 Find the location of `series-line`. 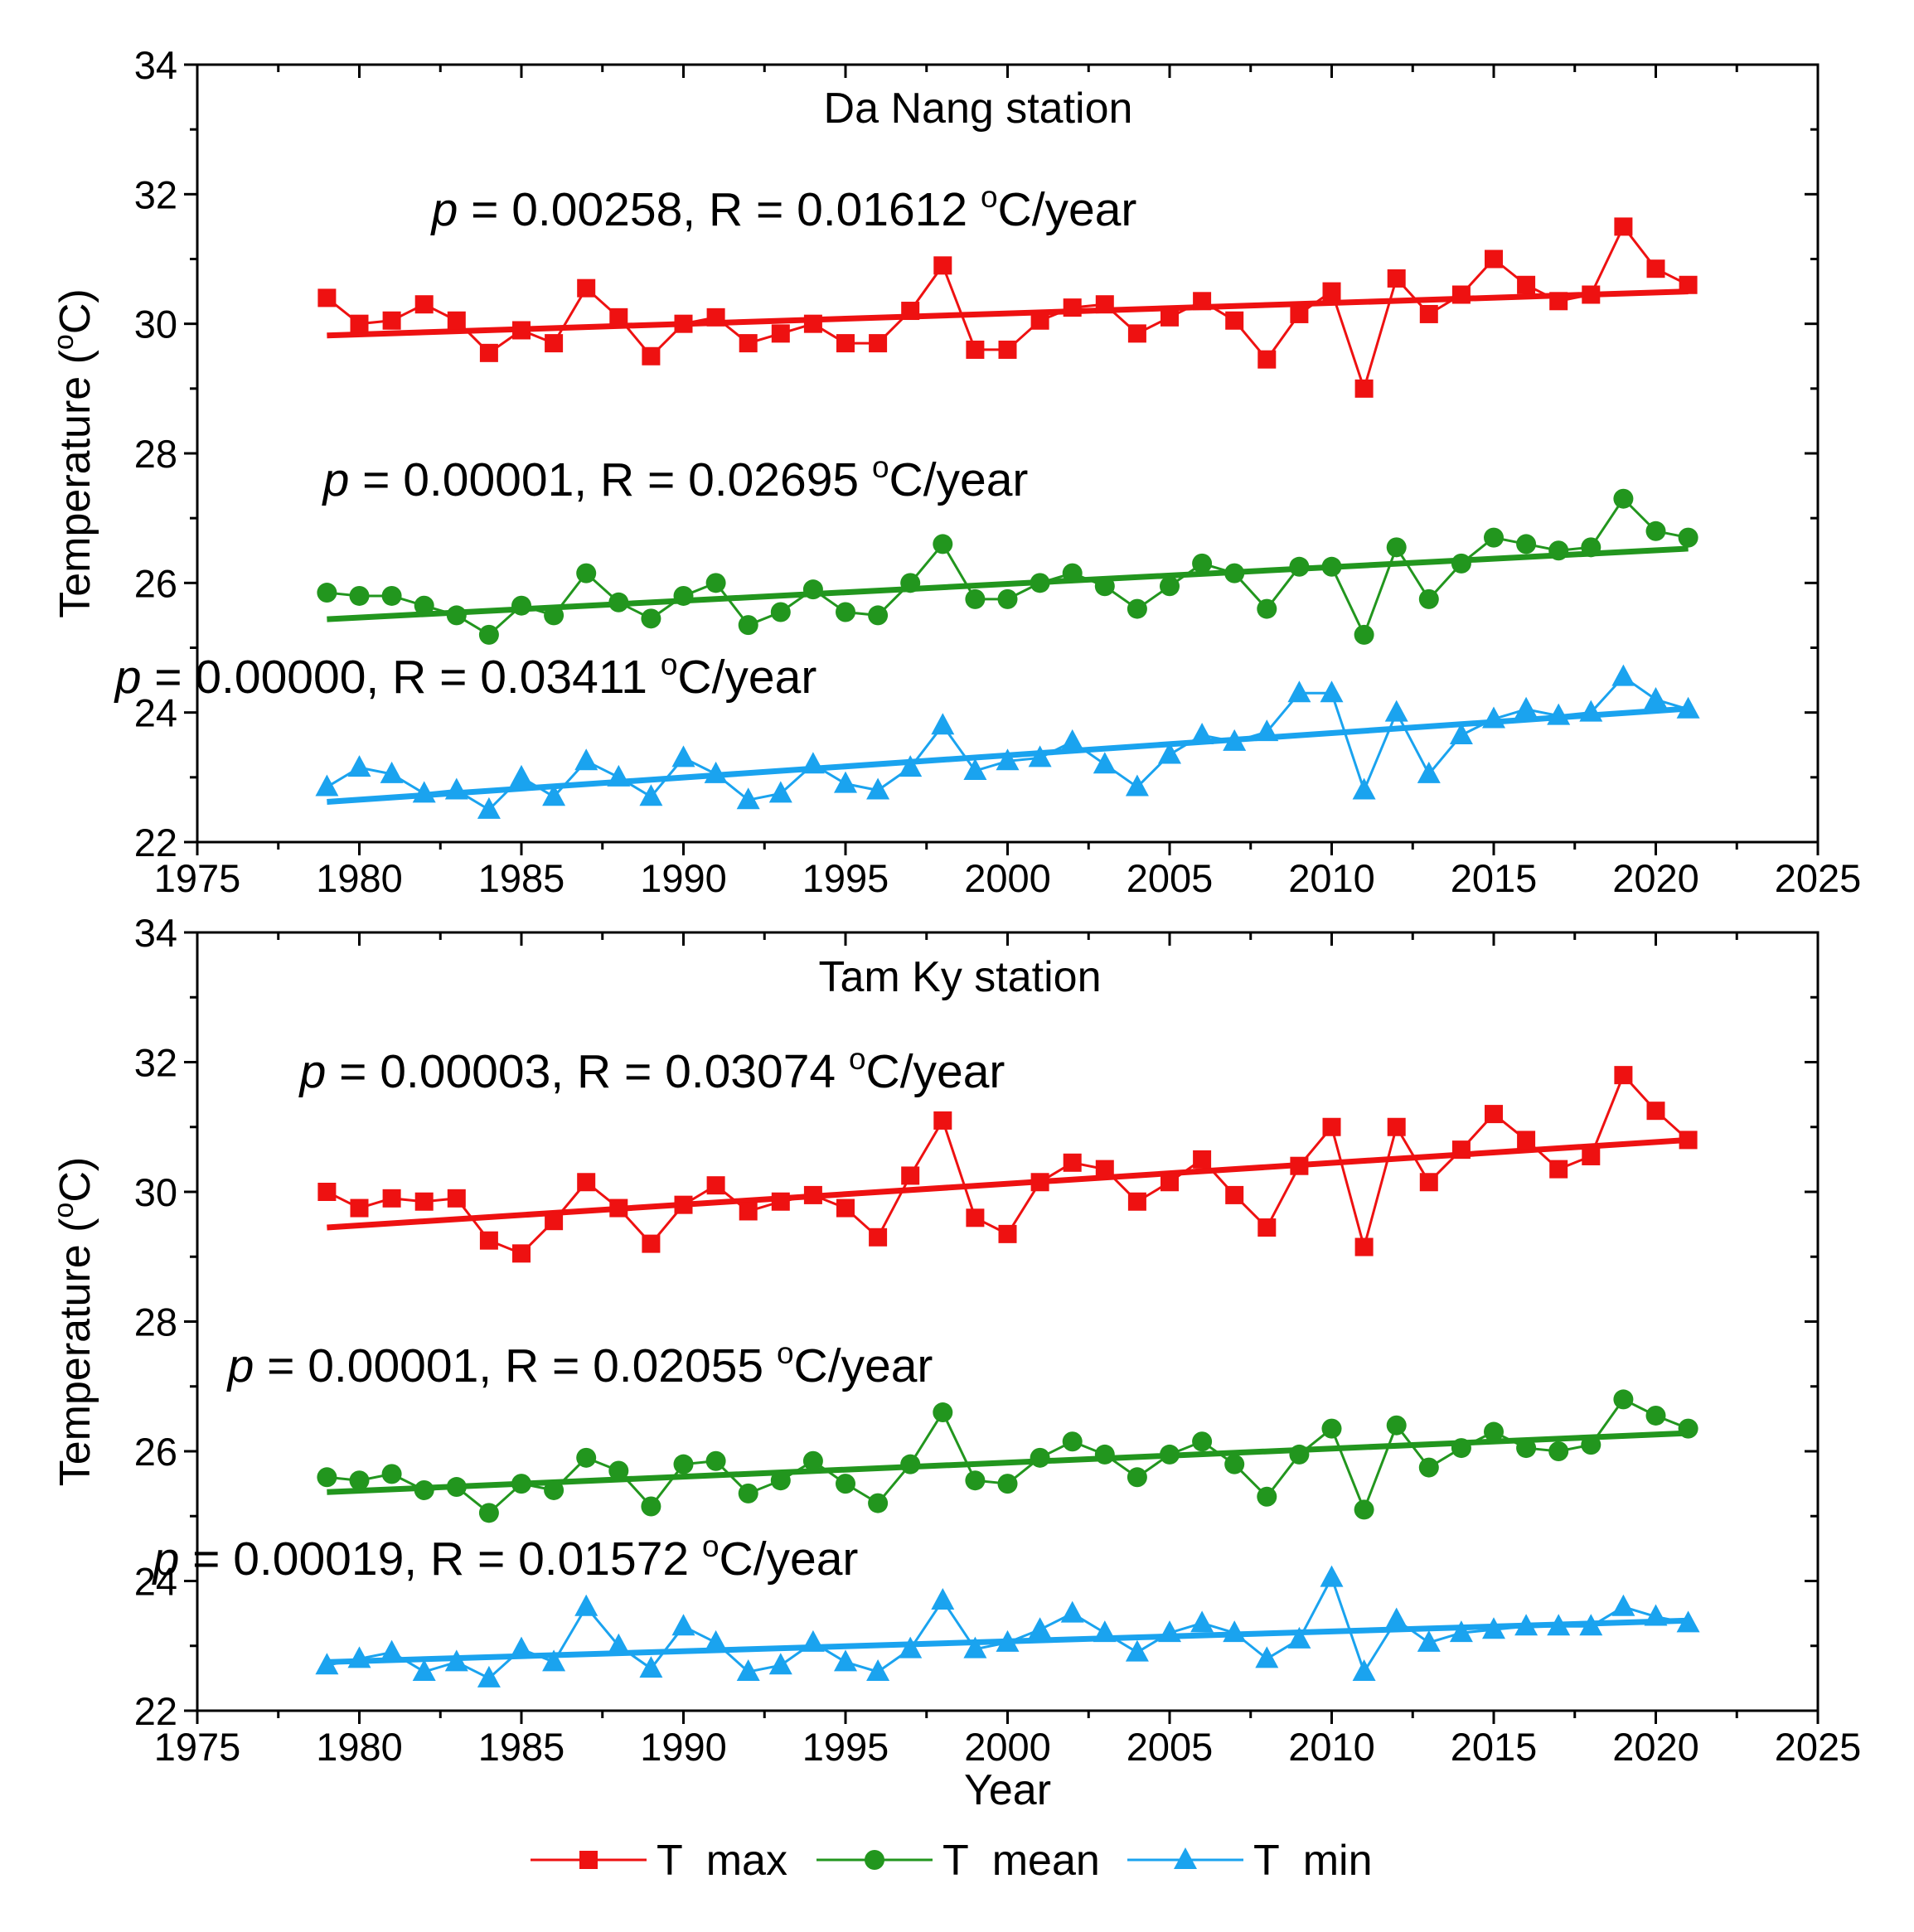

series-line is located at coordinates (1008, 1456).